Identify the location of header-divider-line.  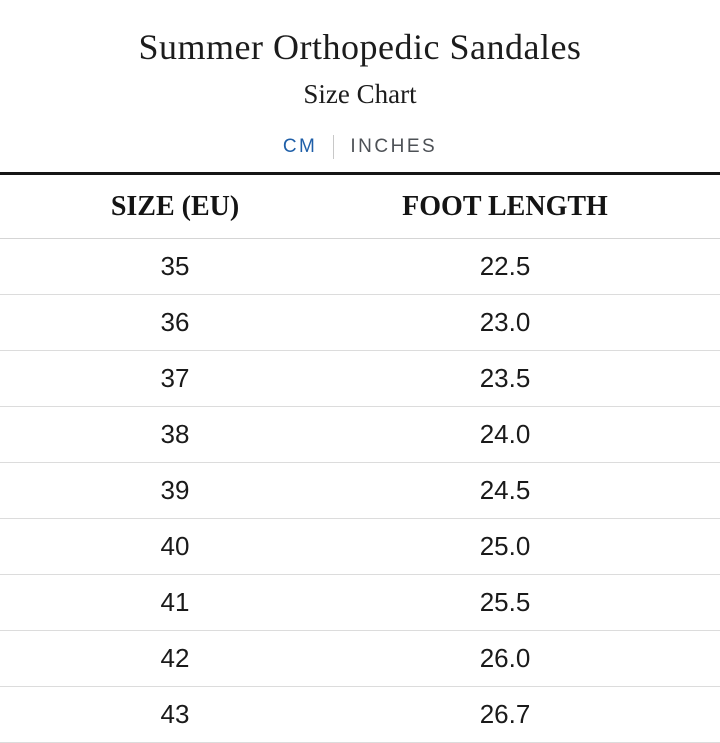
(360, 173).